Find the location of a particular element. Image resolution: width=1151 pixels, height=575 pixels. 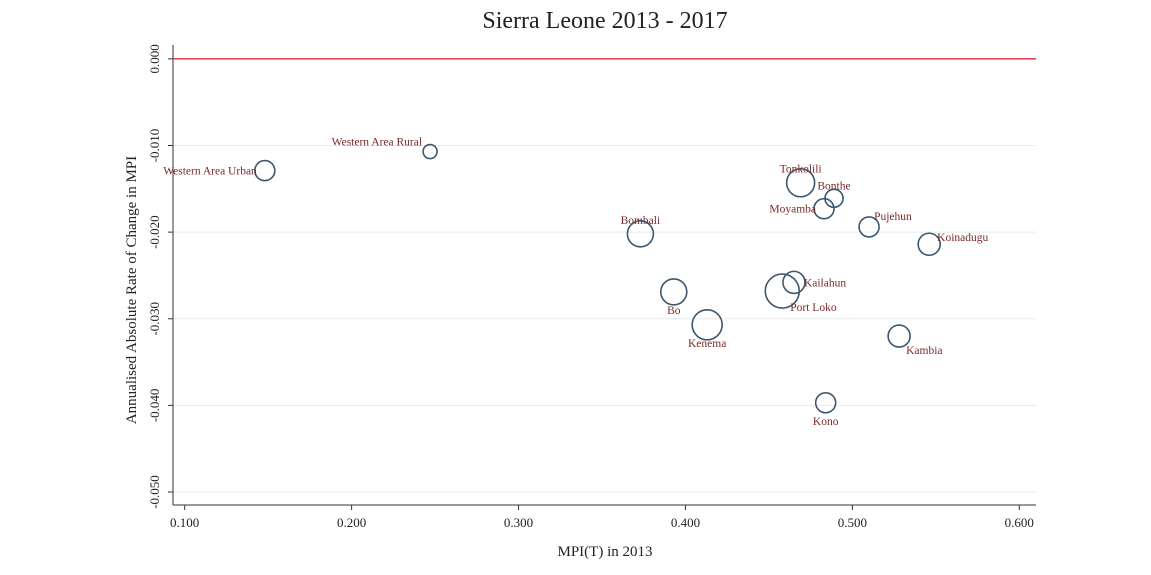

y-tick-label: -0.020 is located at coordinates (154, 232).